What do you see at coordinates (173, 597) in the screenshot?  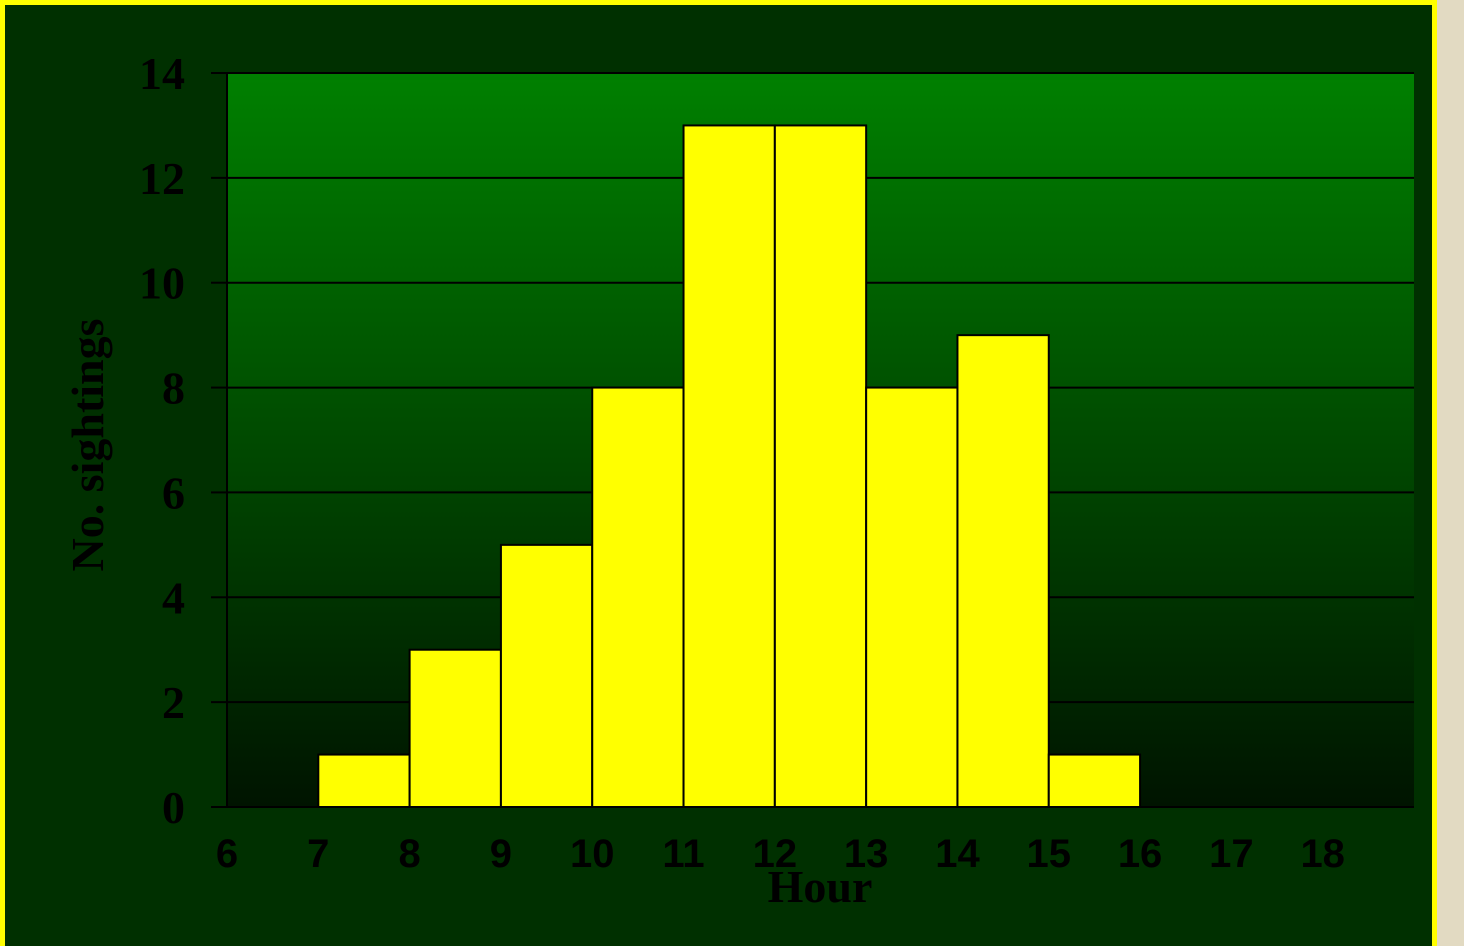 I see `y-tick-label: 4` at bounding box center [173, 597].